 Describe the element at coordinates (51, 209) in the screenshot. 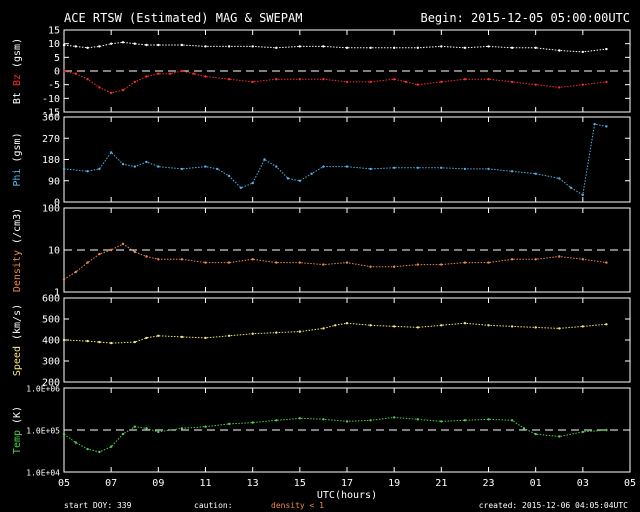

I see `y-tick-label: 100` at that location.